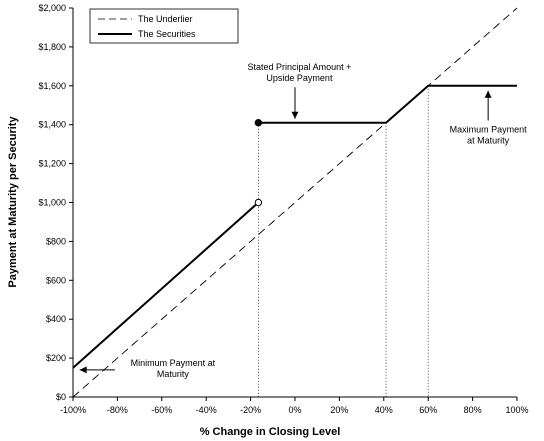  Describe the element at coordinates (52, 125) in the screenshot. I see `y-tick-label: $1,400` at that location.